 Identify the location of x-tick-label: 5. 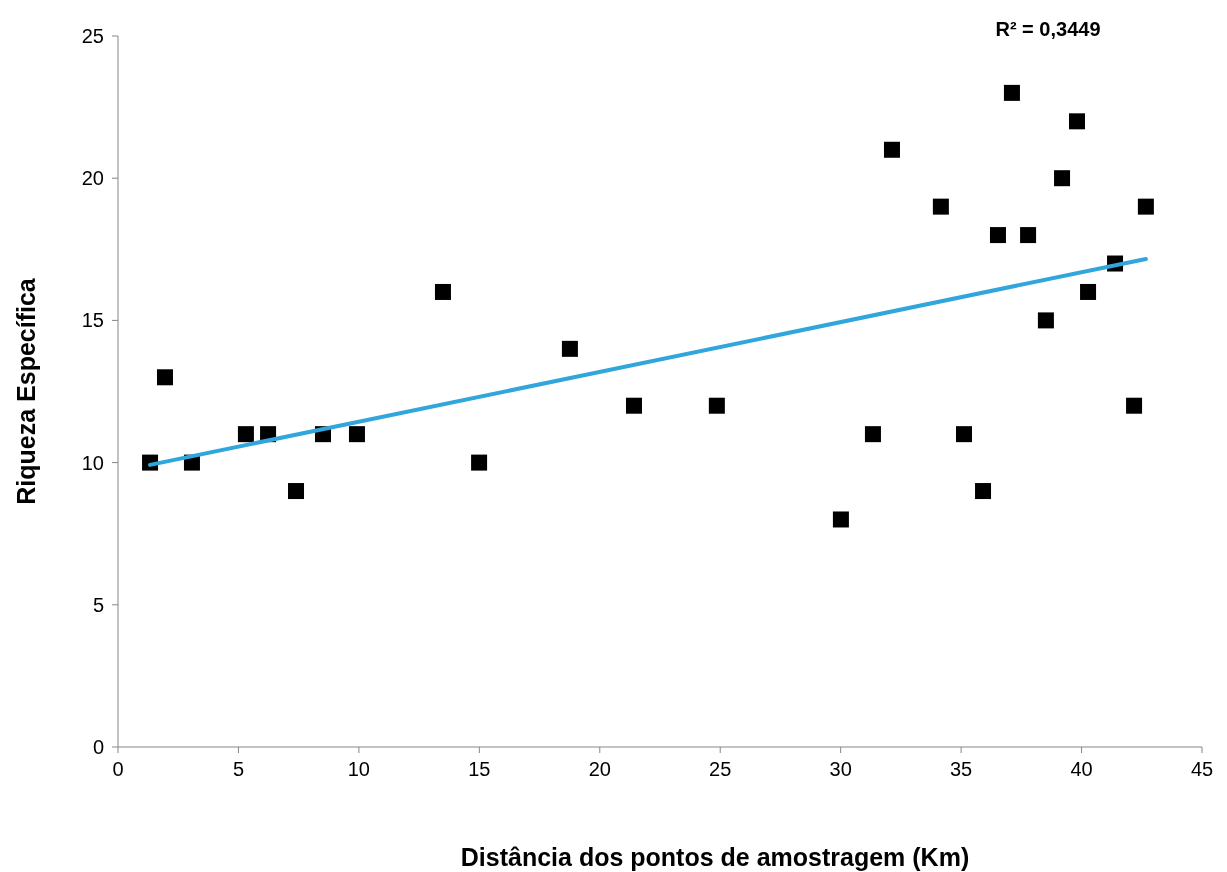
(238, 769).